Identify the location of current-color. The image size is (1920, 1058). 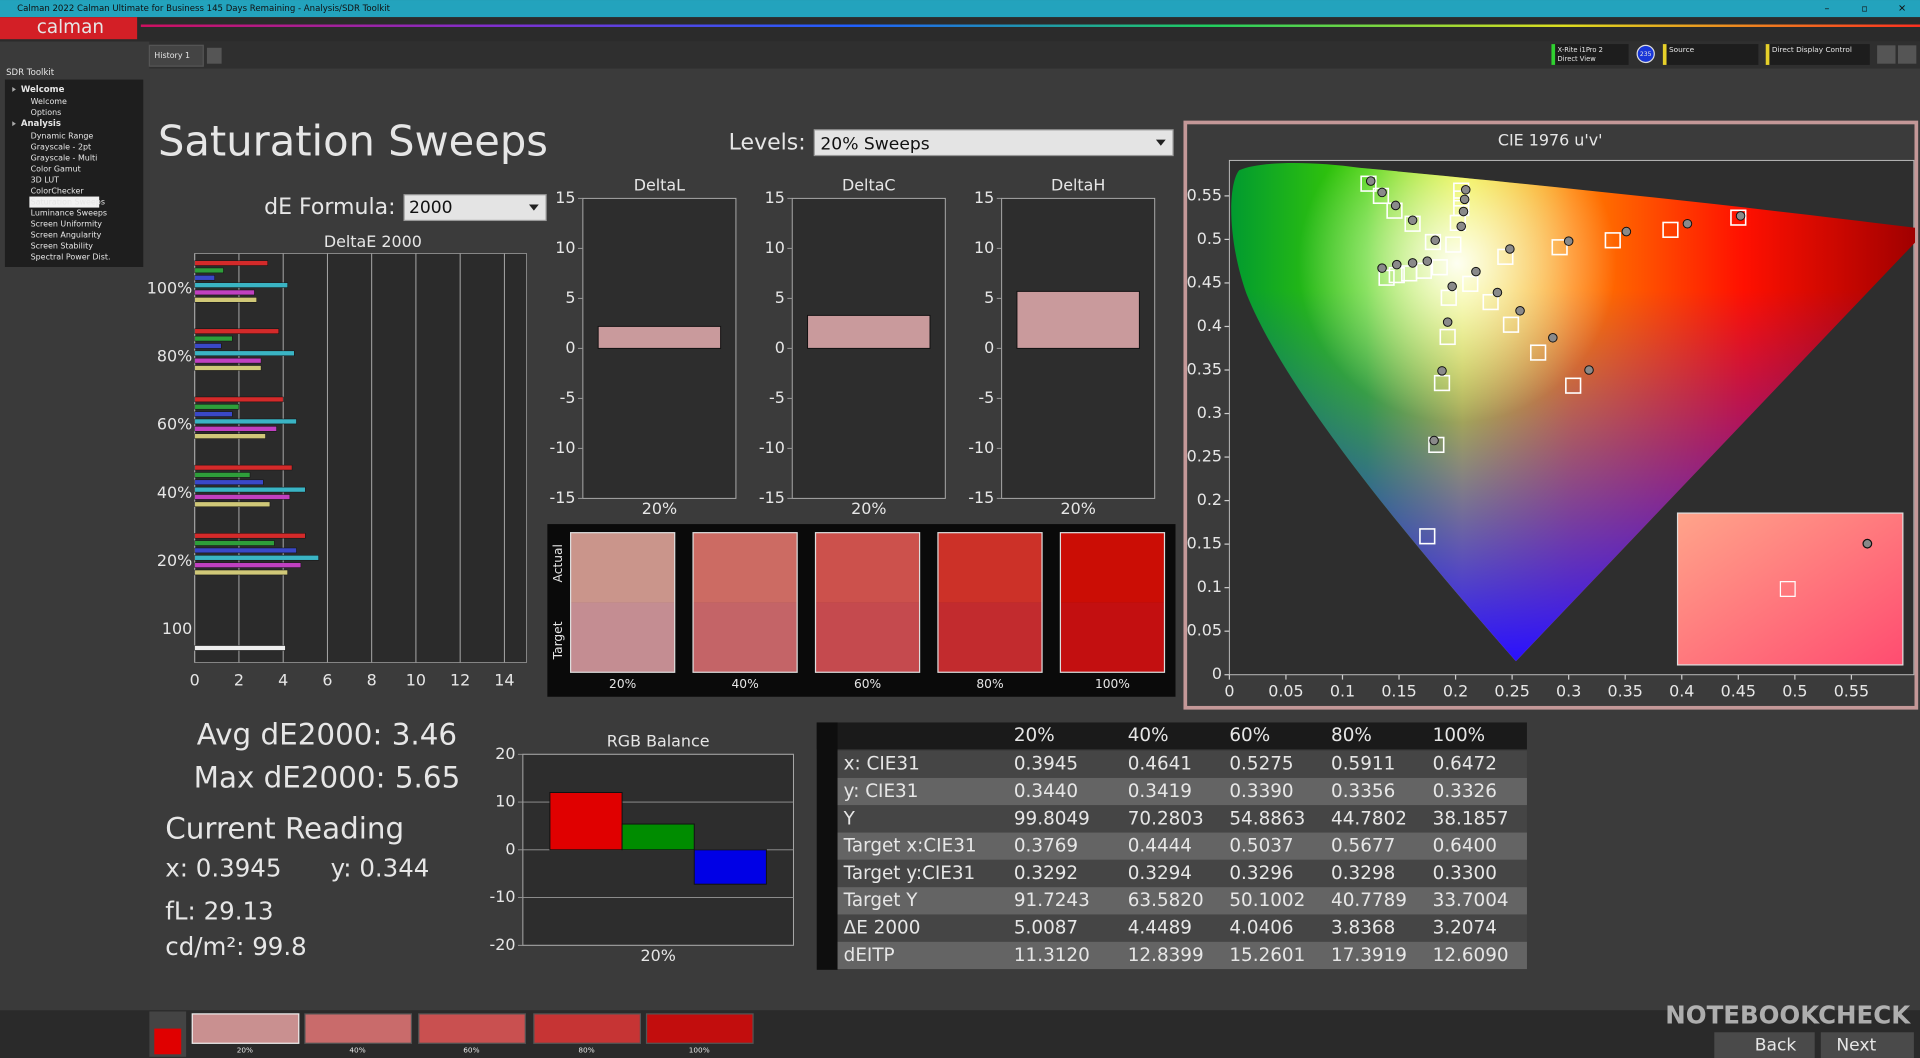
(168, 1041).